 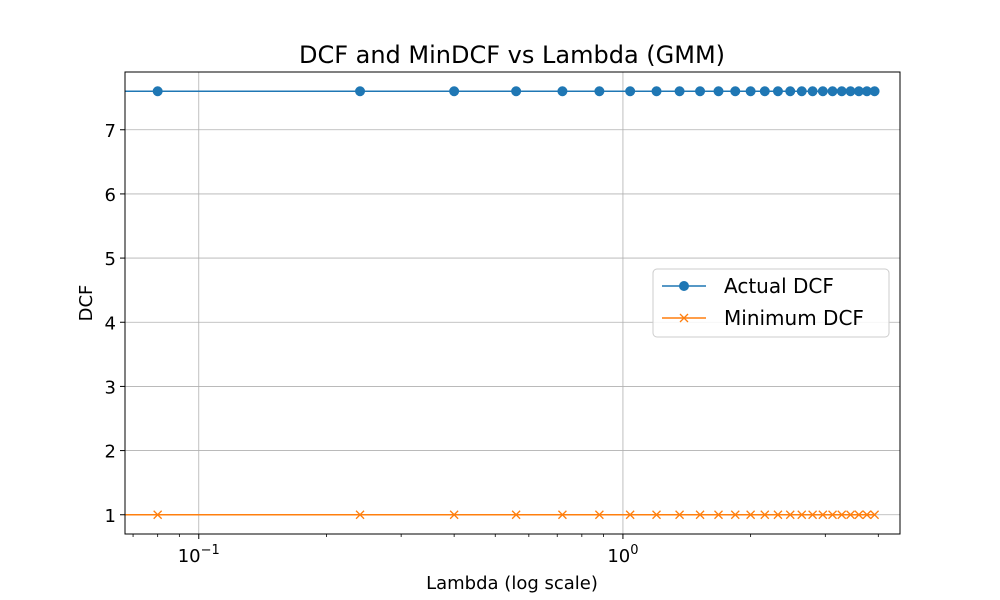 What do you see at coordinates (199, 555) in the screenshot?
I see `x-tick-label: 10⁻¹` at bounding box center [199, 555].